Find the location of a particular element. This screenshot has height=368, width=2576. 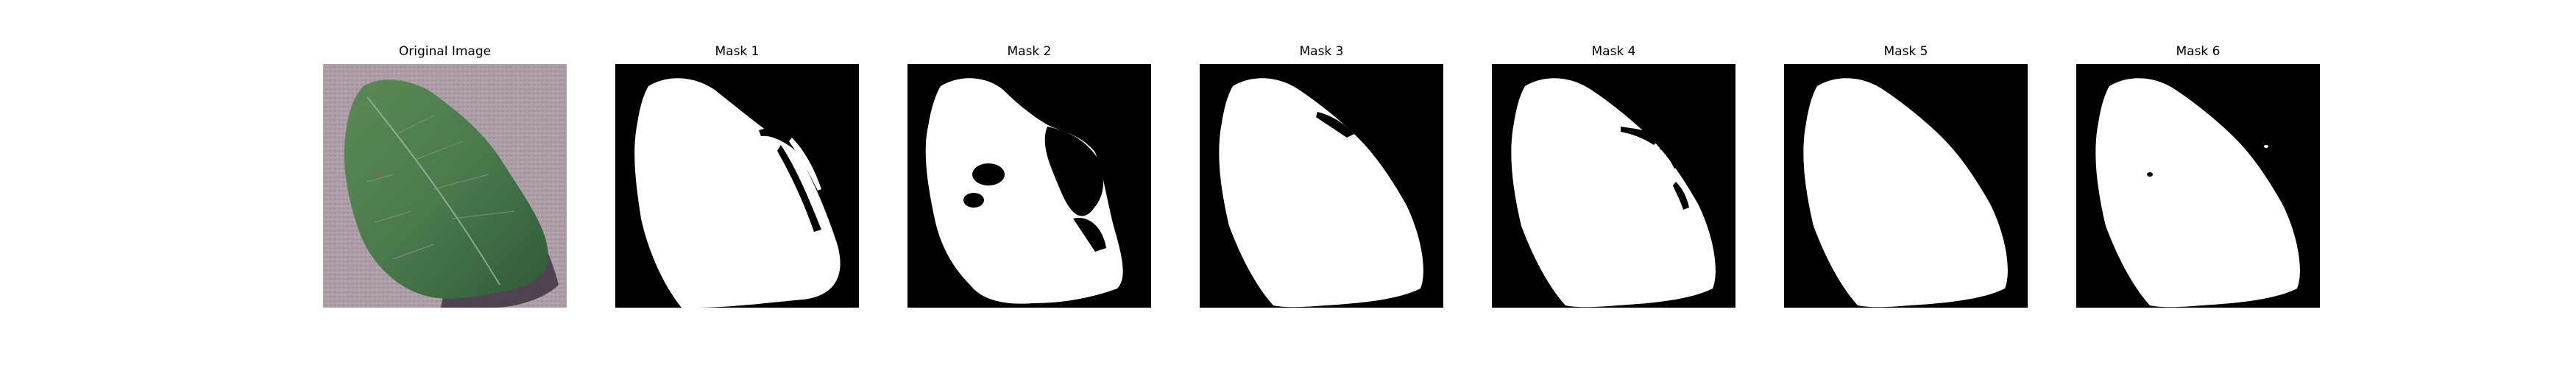

panel-mask-1: Mask 1 is located at coordinates (737, 184).